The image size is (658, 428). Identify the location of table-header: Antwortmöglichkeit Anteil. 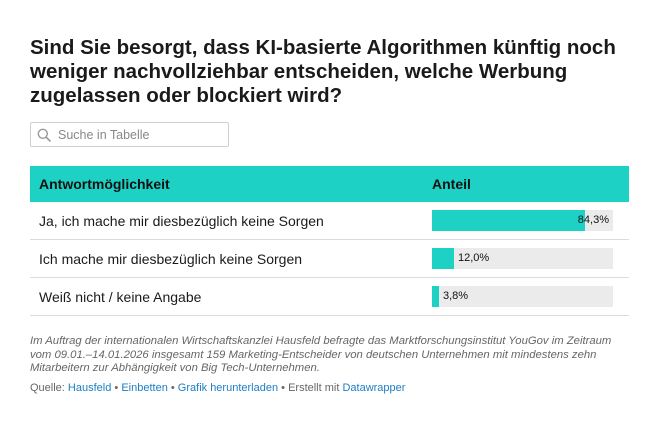
(329, 184).